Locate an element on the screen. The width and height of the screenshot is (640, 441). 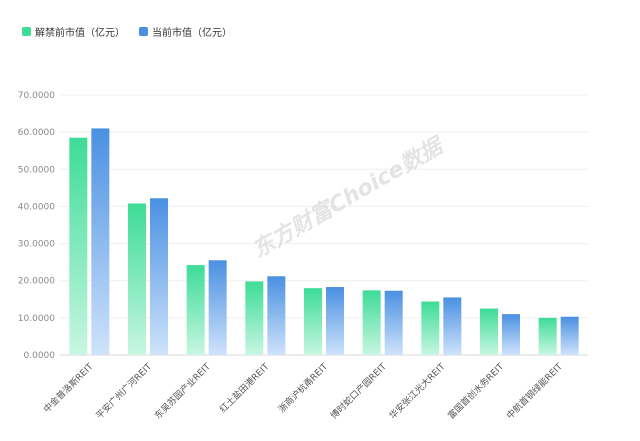
y-tick-label-3: 30.0000 is located at coordinates (36, 245).